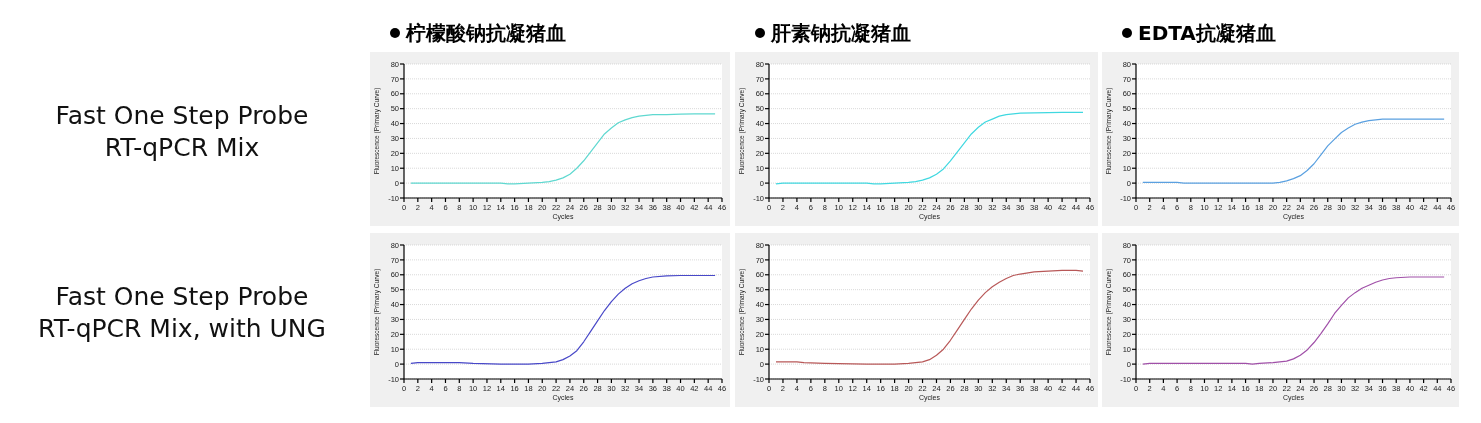 The image size is (1481, 423). What do you see at coordinates (182, 312) in the screenshot?
I see `text: Fast One Step Probe RT-qPCR Mix, with UNG` at bounding box center [182, 312].